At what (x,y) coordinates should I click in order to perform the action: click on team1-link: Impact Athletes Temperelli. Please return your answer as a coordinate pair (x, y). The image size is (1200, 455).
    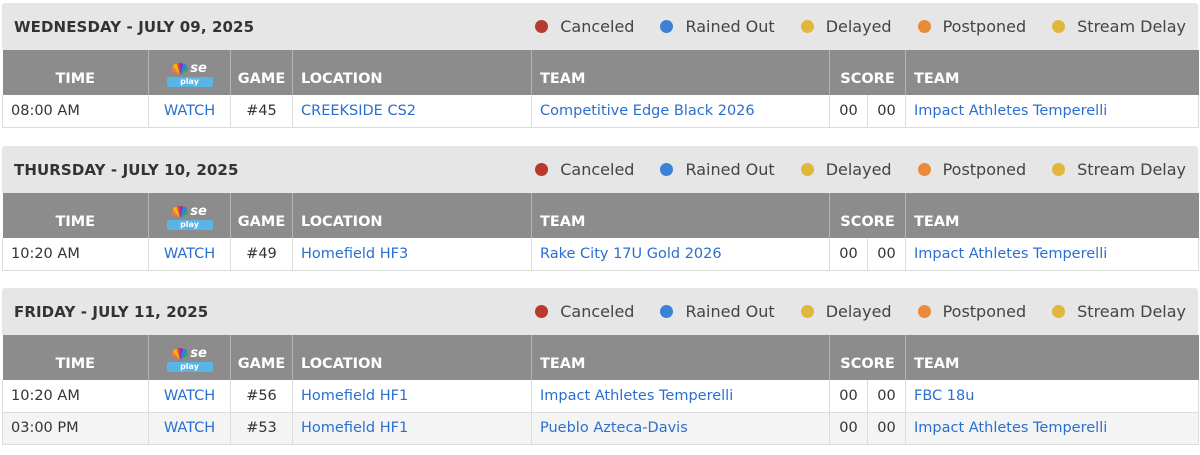
    Looking at the image, I should click on (680, 396).